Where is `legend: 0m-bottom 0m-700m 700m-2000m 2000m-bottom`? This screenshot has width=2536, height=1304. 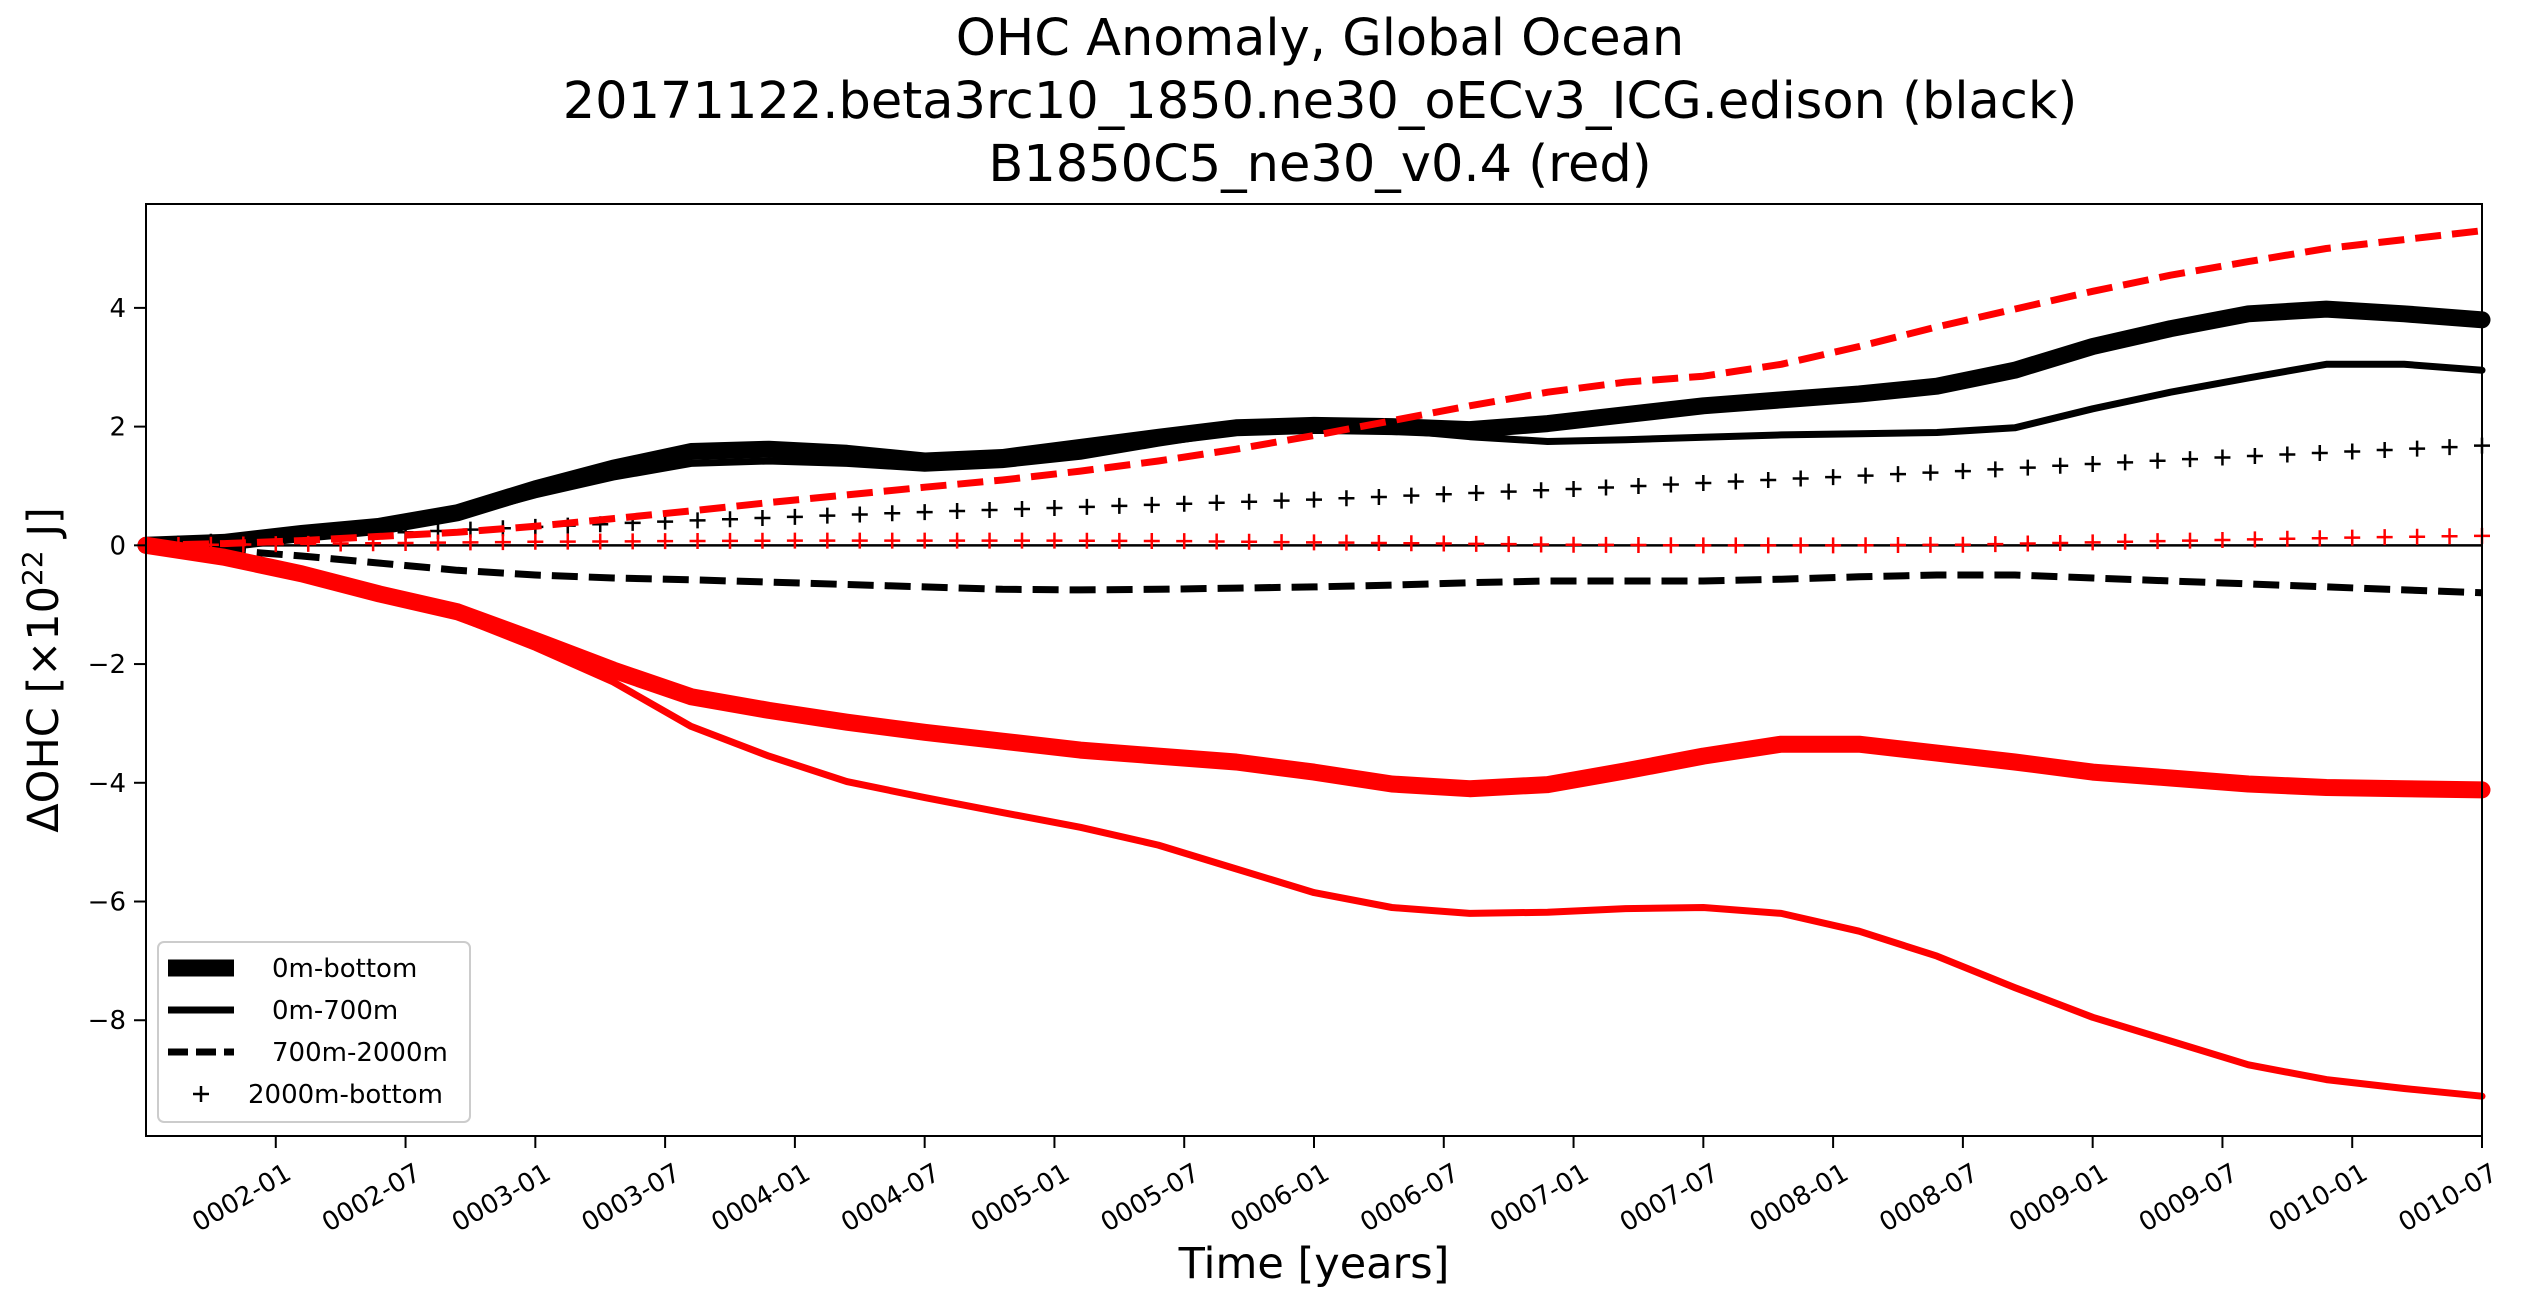 legend: 0m-bottom 0m-700m 700m-2000m 2000m-bottom is located at coordinates (314, 1032).